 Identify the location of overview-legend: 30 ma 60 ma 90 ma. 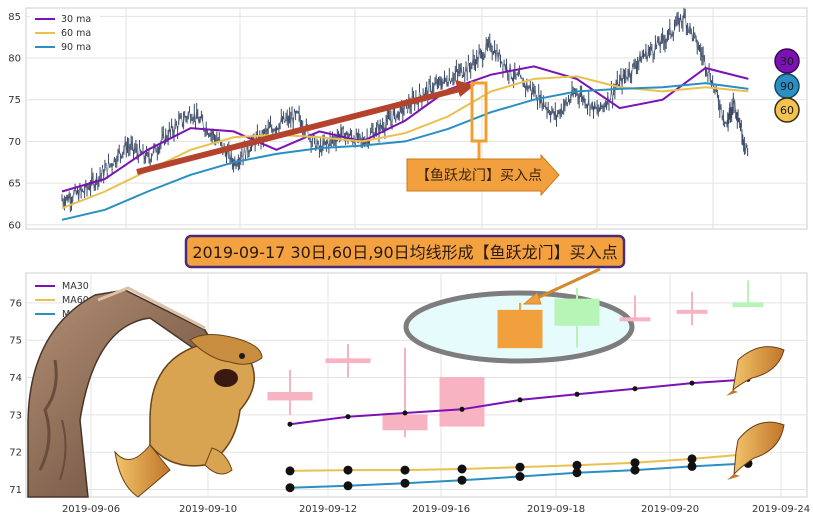
(65, 34).